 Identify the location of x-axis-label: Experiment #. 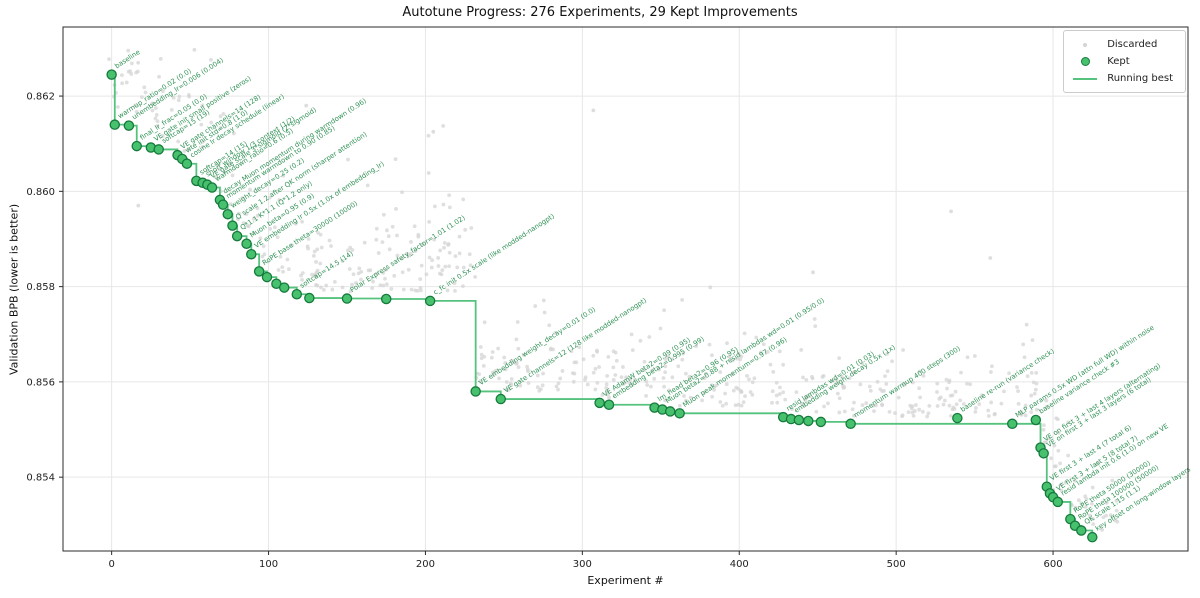
(625, 580).